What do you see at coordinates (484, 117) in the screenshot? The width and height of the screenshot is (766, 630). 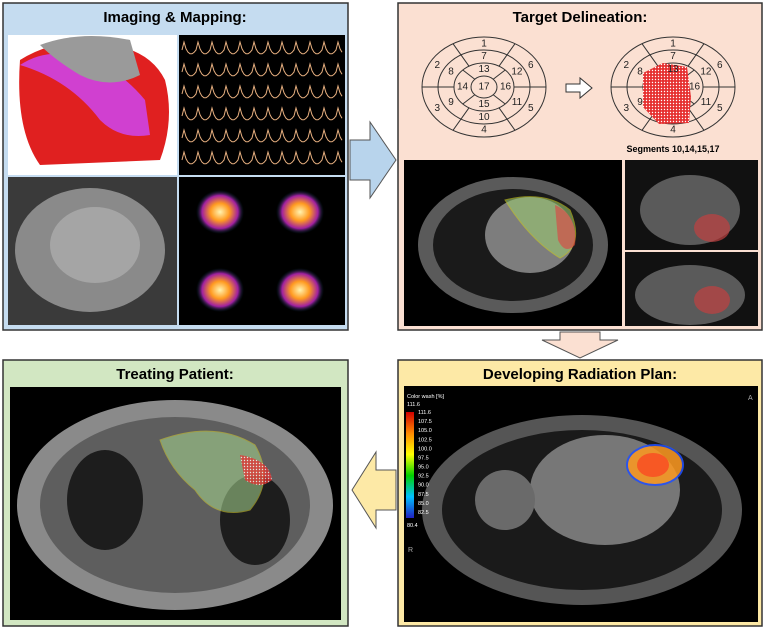 I see `segment-label: 10` at bounding box center [484, 117].